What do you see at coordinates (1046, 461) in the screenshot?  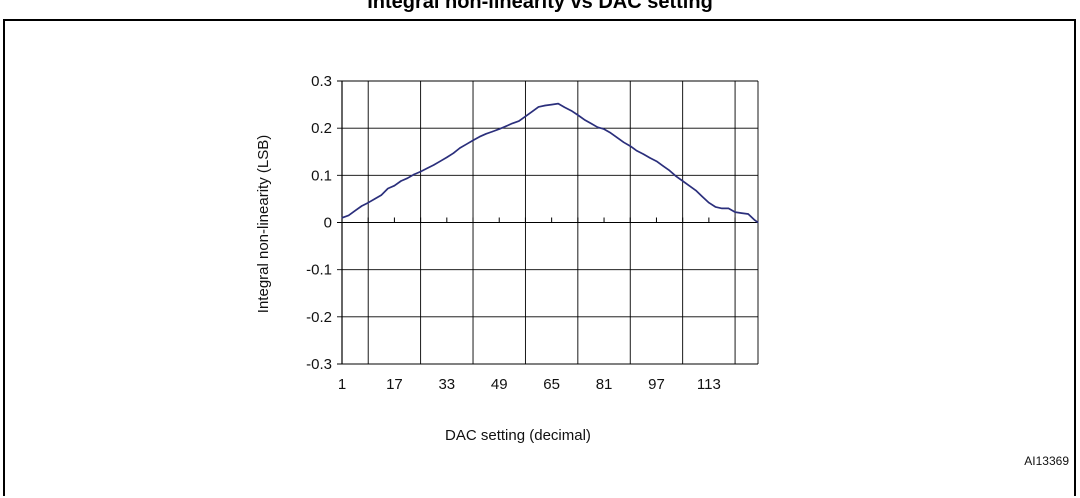 I see `figure-tag: AI13369` at bounding box center [1046, 461].